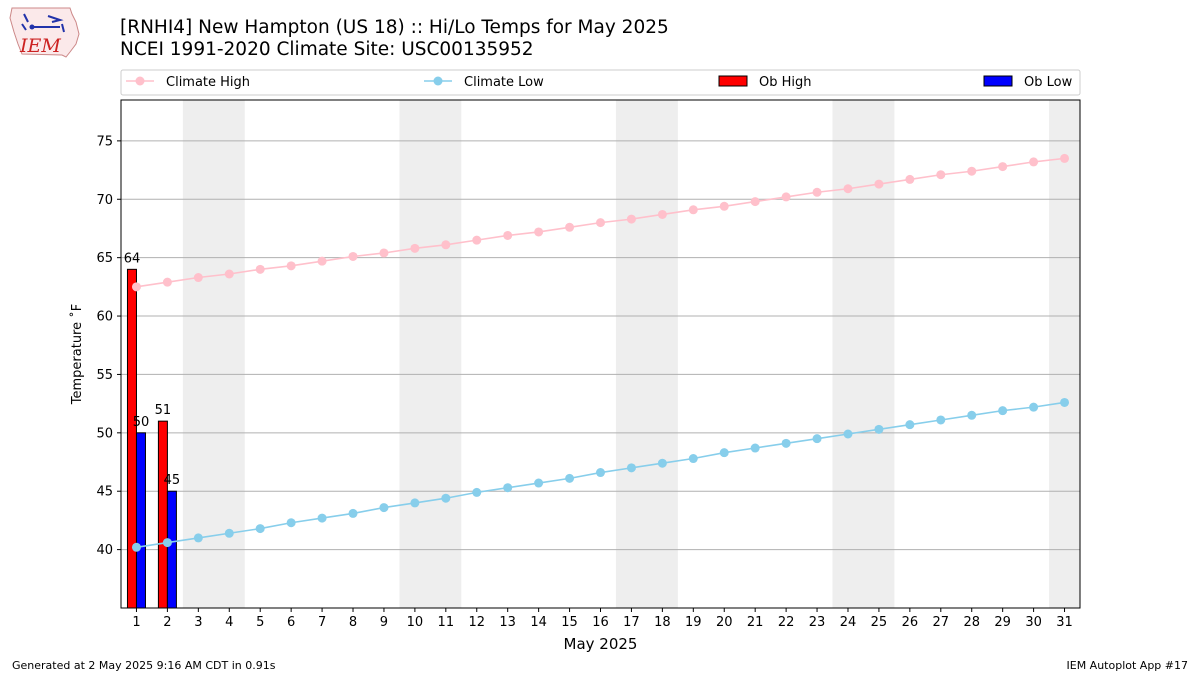 Image resolution: width=1200 pixels, height=675 pixels. I want to click on x-tick-label: 26, so click(910, 622).